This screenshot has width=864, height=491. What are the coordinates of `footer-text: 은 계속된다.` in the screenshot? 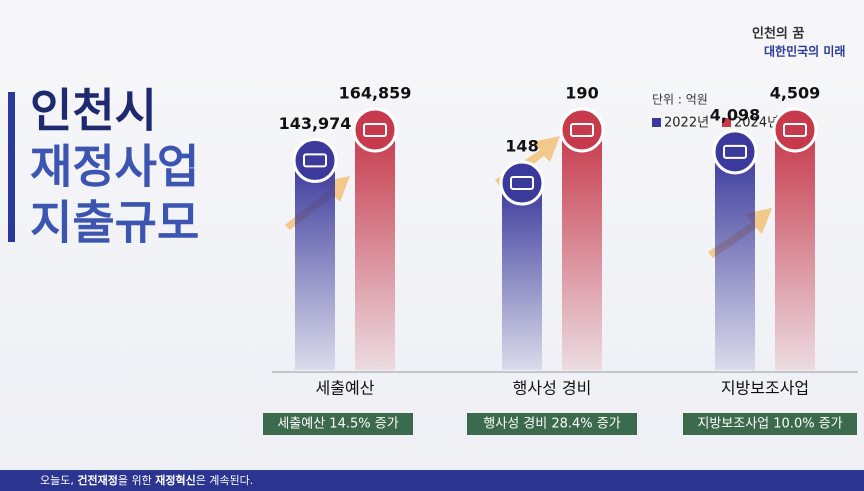 It's located at (225, 480).